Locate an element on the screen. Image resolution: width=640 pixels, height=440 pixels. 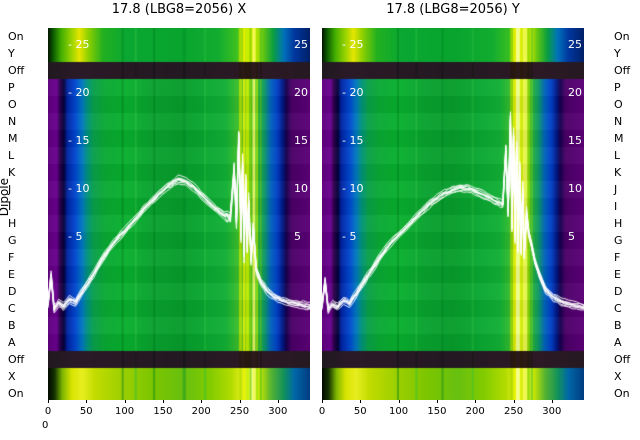
stray-zero-tick: 0 is located at coordinates (45, 425).